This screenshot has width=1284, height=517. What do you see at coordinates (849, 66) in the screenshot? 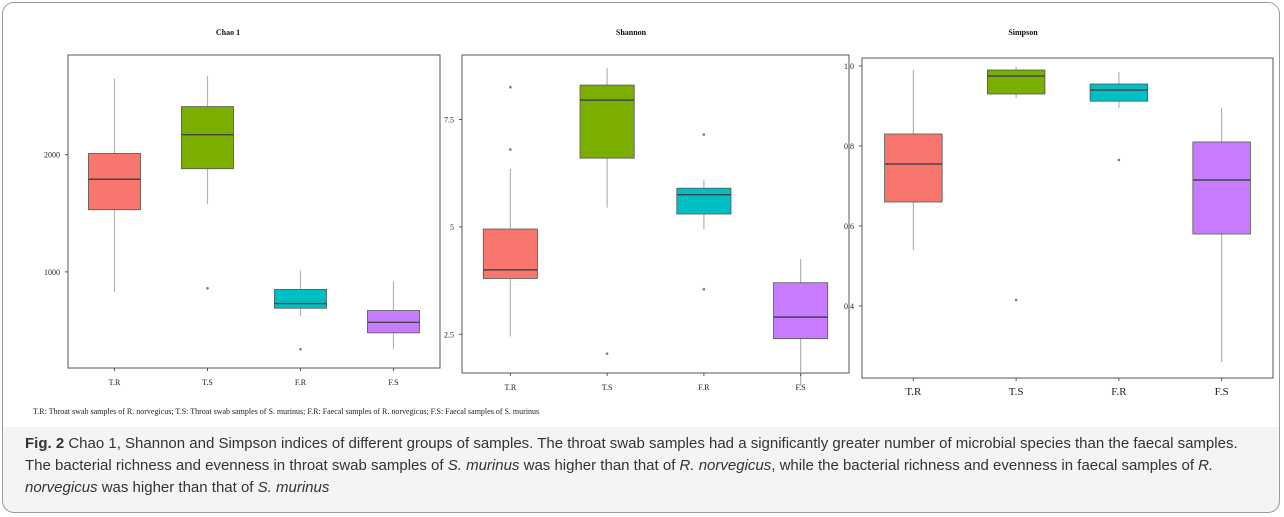
I see `y-tick-label: 1.0` at bounding box center [849, 66].